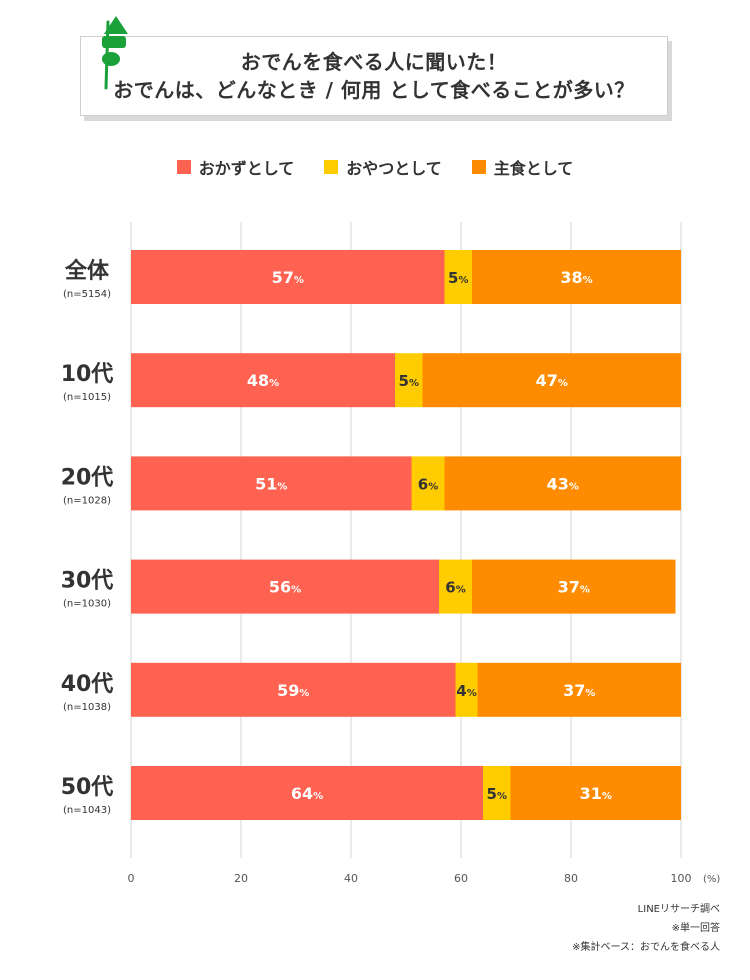 The width and height of the screenshot is (750, 980). I want to click on note-base: ※集計ベース：おでんを食べる人, so click(646, 947).